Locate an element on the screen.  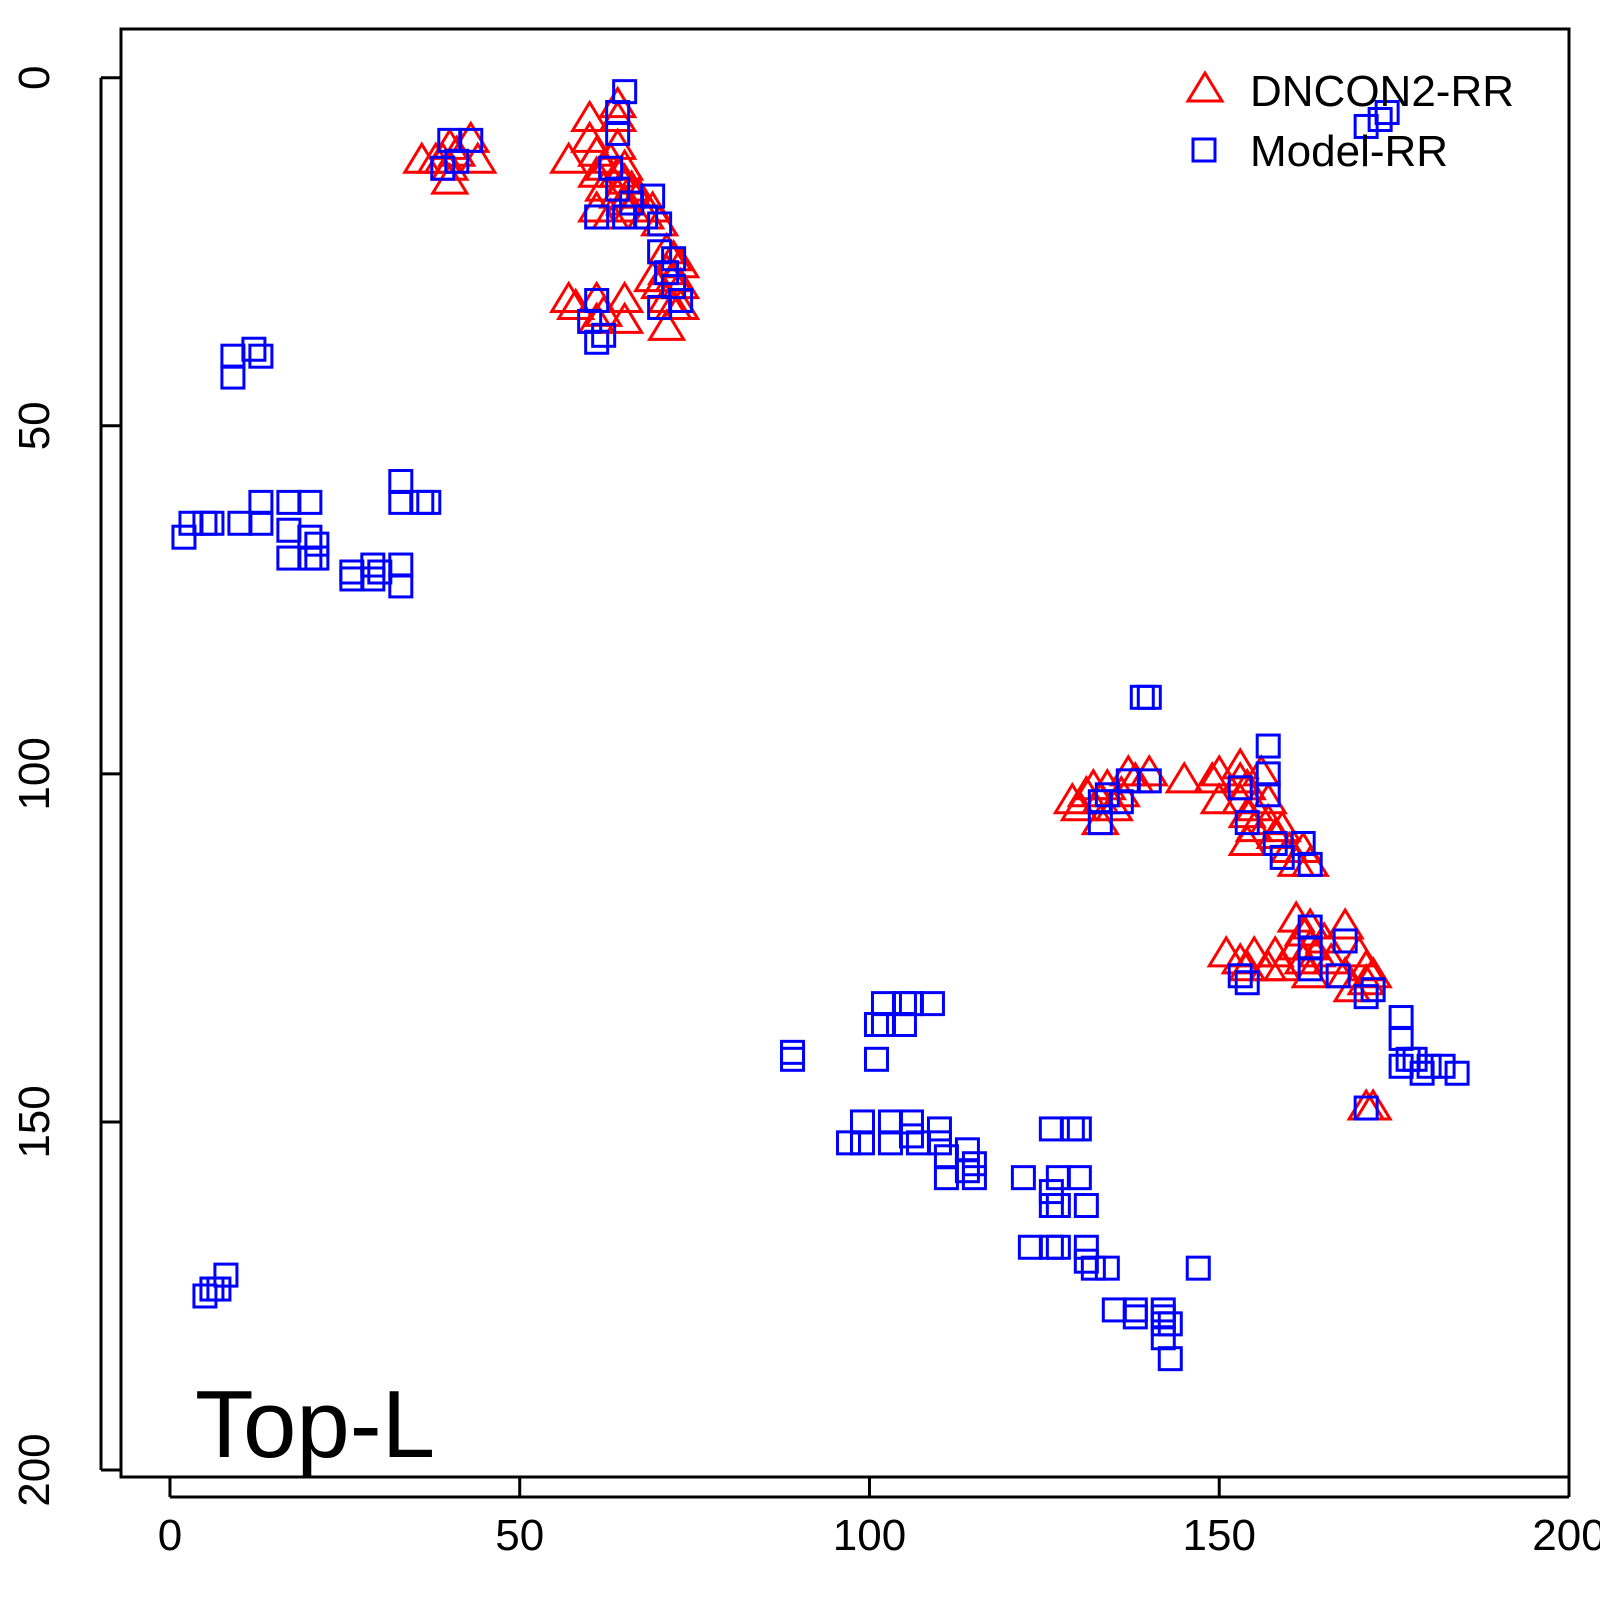
y-tick-label: 100 is located at coordinates (34, 773).